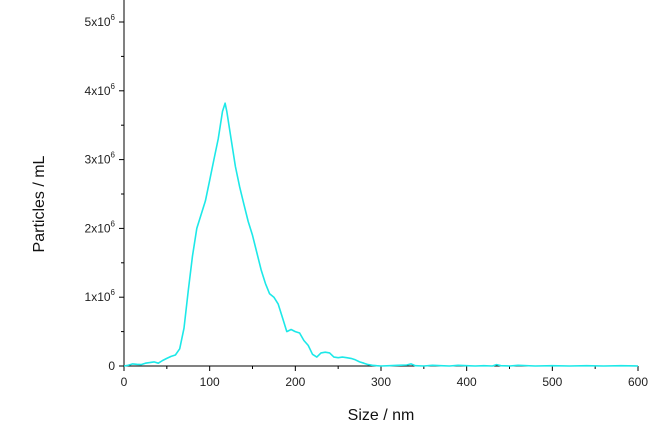  Describe the element at coordinates (111, 366) in the screenshot. I see `y-tick-label: 0` at that location.